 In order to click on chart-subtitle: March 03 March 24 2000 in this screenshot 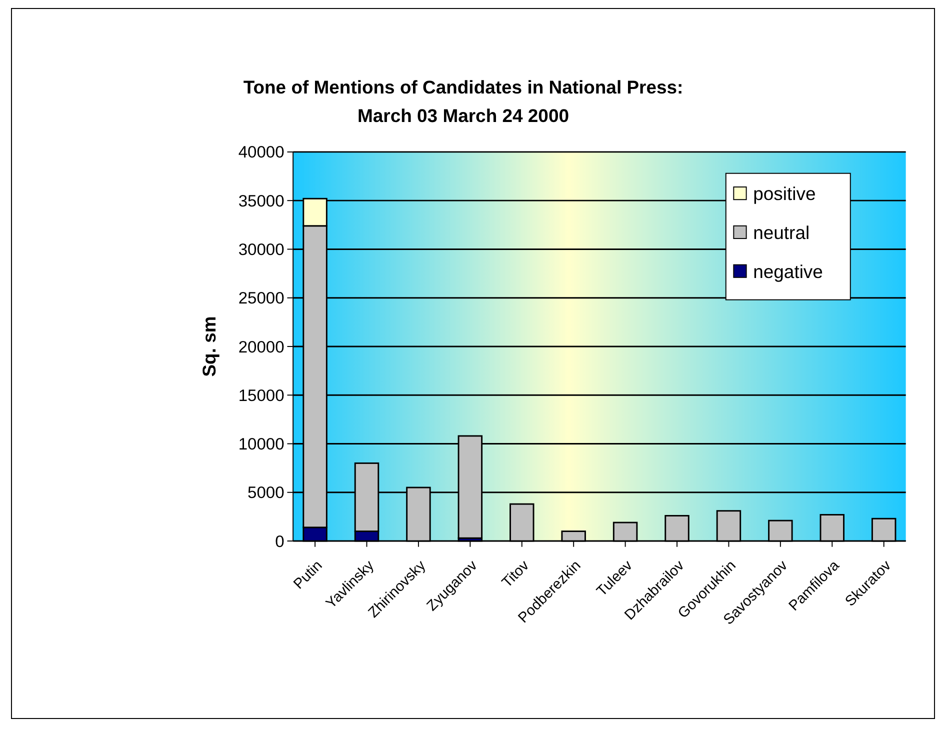, I will do `click(464, 115)`.